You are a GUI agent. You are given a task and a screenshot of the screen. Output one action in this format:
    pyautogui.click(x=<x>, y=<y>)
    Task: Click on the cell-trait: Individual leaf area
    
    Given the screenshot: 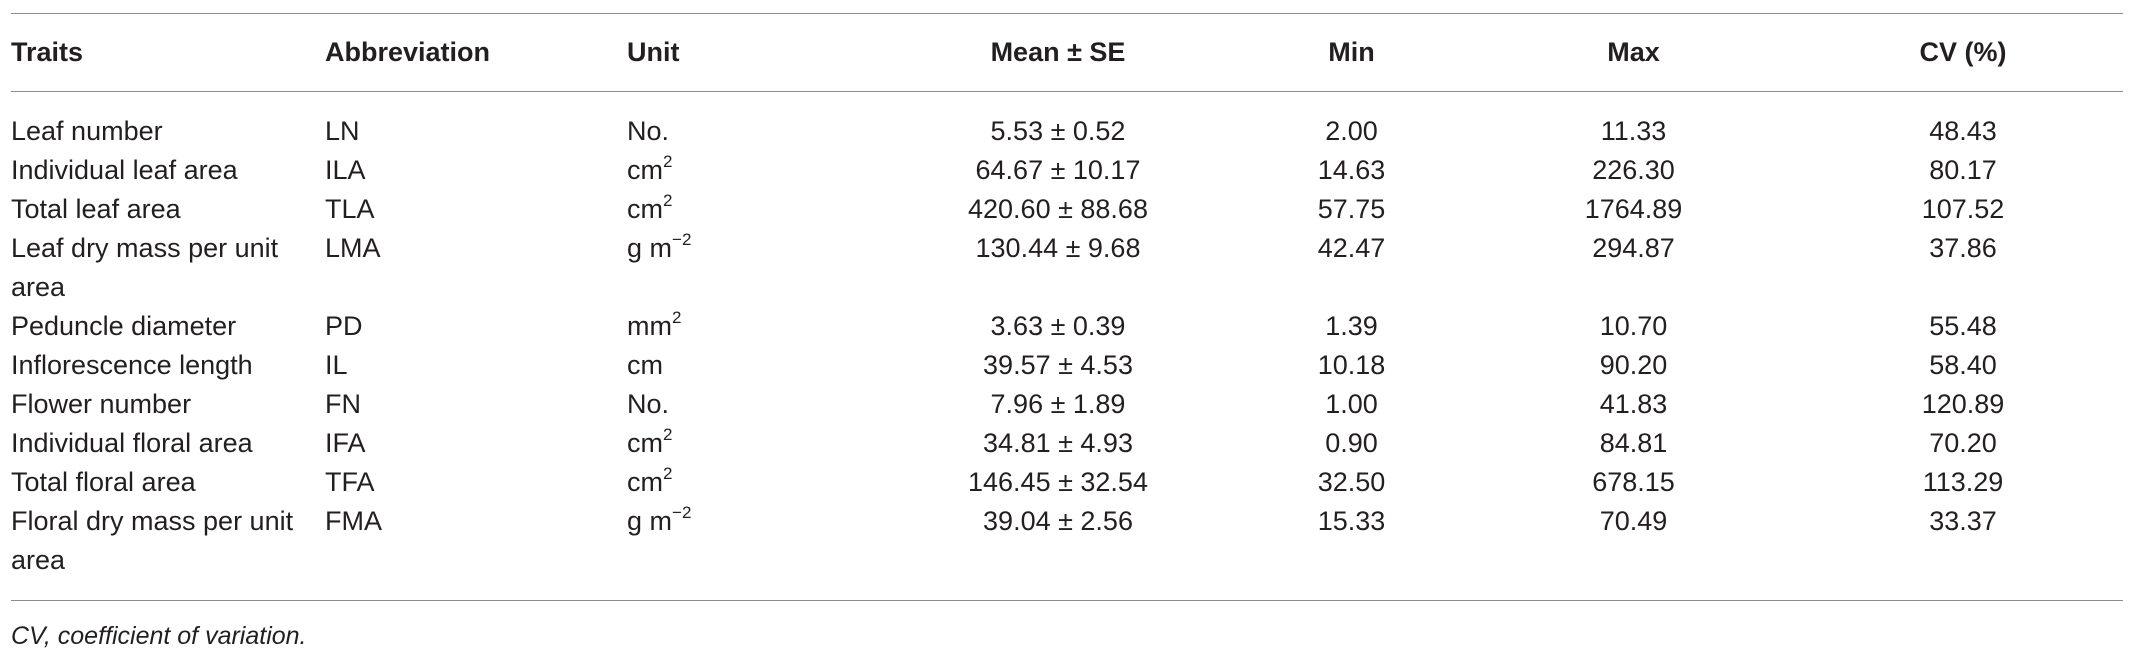 What is the action you would take?
    pyautogui.click(x=124, y=170)
    